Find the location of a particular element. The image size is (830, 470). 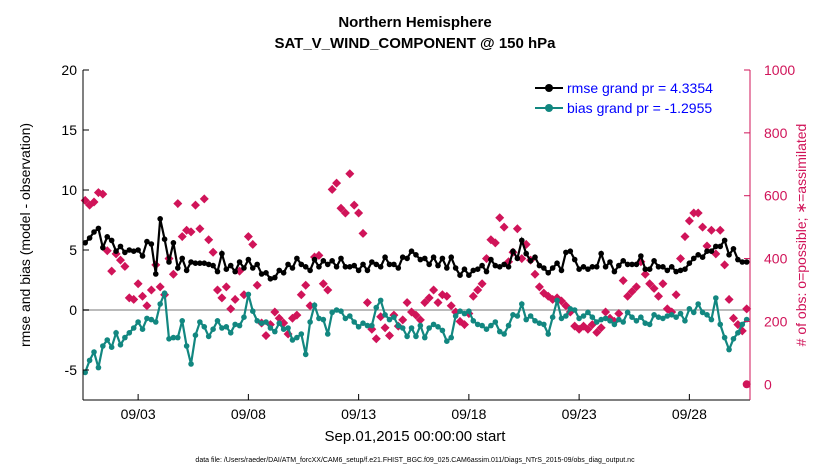

x-tick-label: 09/23 is located at coordinates (579, 414).